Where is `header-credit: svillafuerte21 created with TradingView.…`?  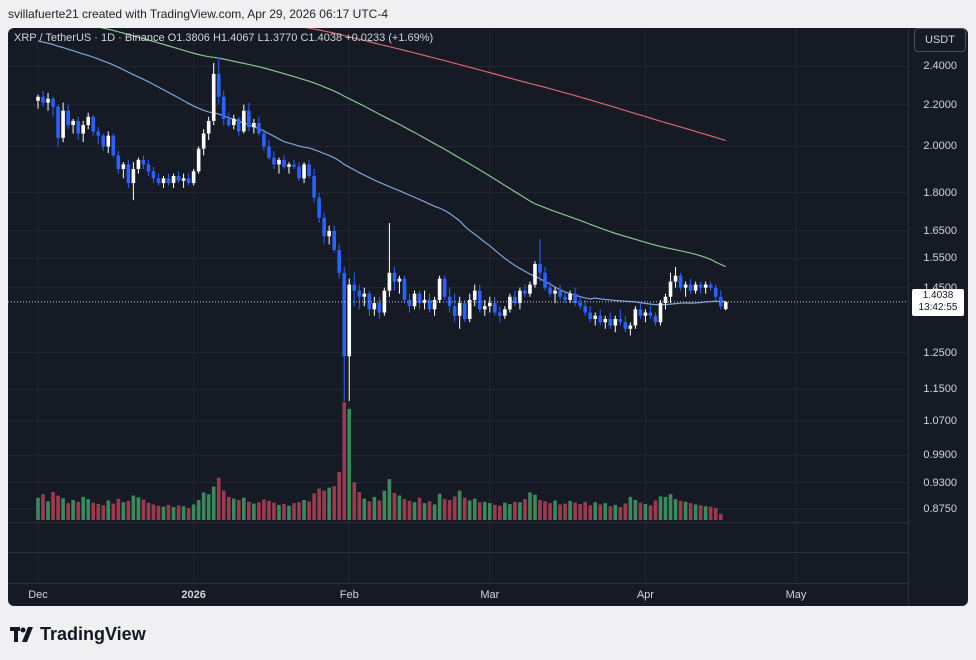
header-credit: svillafuerte21 created with TradingView.… is located at coordinates (198, 14).